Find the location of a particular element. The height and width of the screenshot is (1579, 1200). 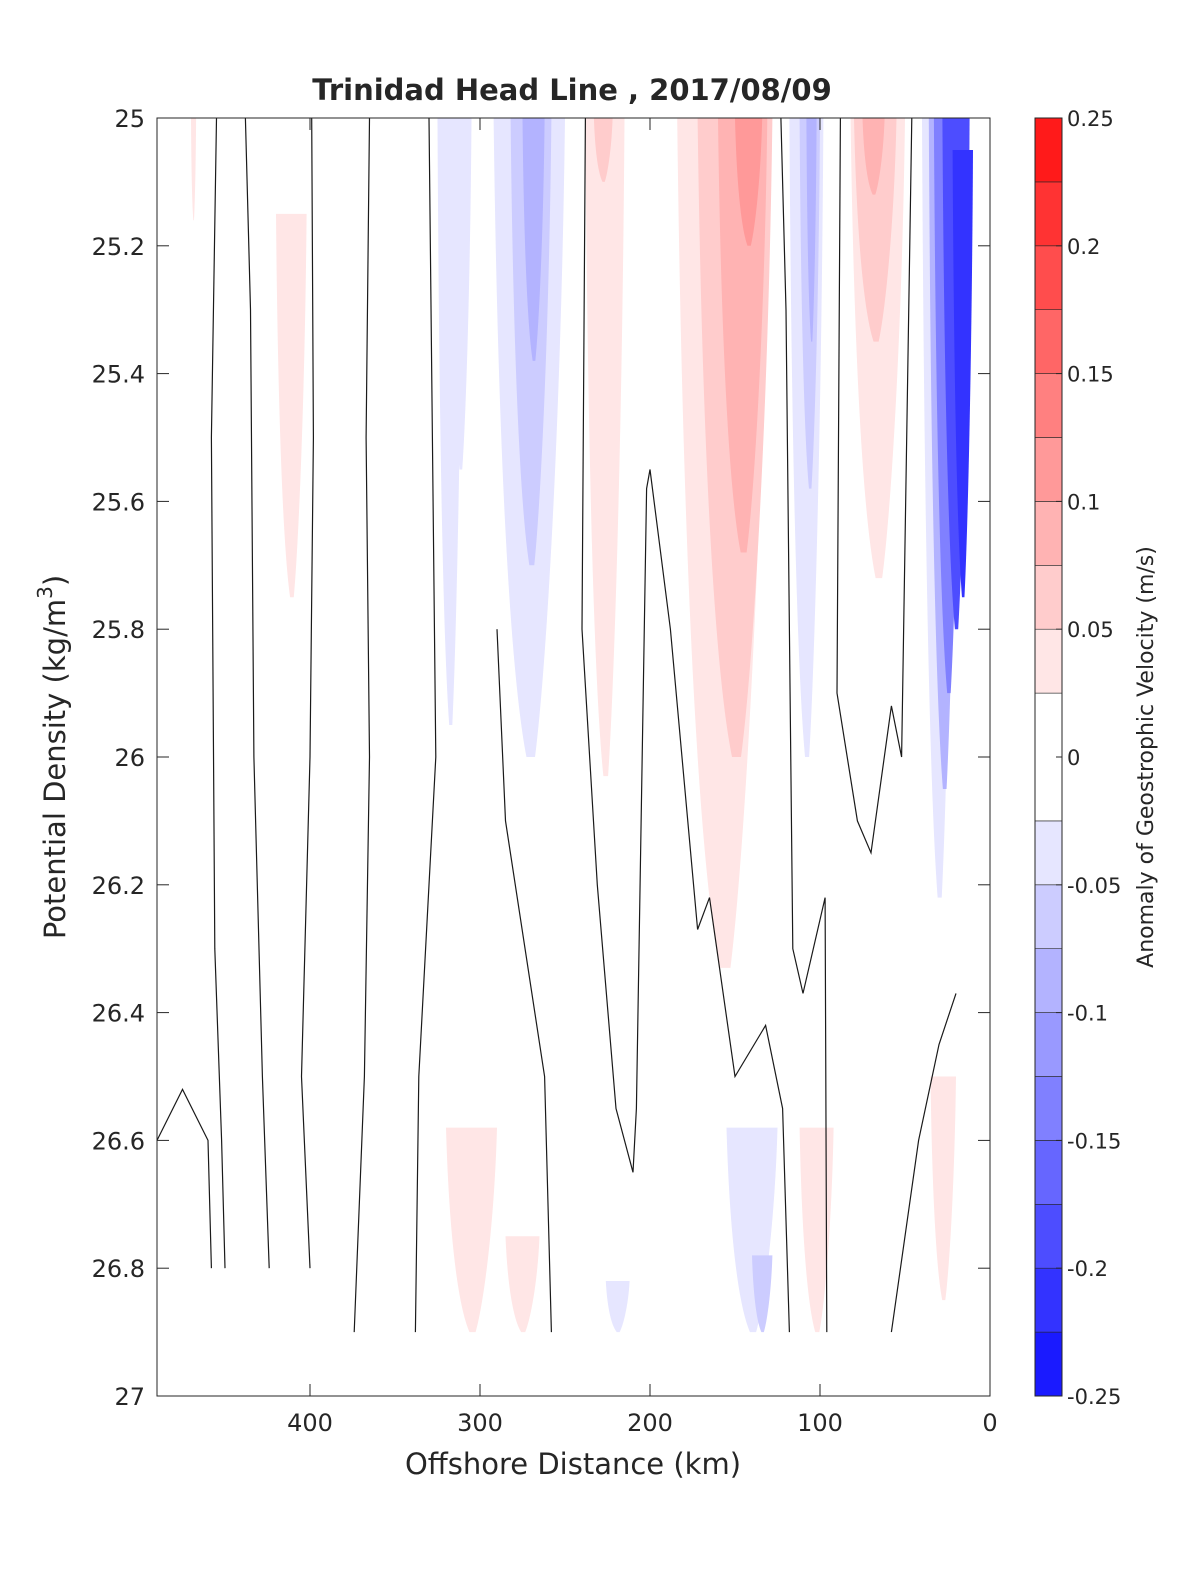

y-tick-label-4: 25.8 is located at coordinates (118, 630).